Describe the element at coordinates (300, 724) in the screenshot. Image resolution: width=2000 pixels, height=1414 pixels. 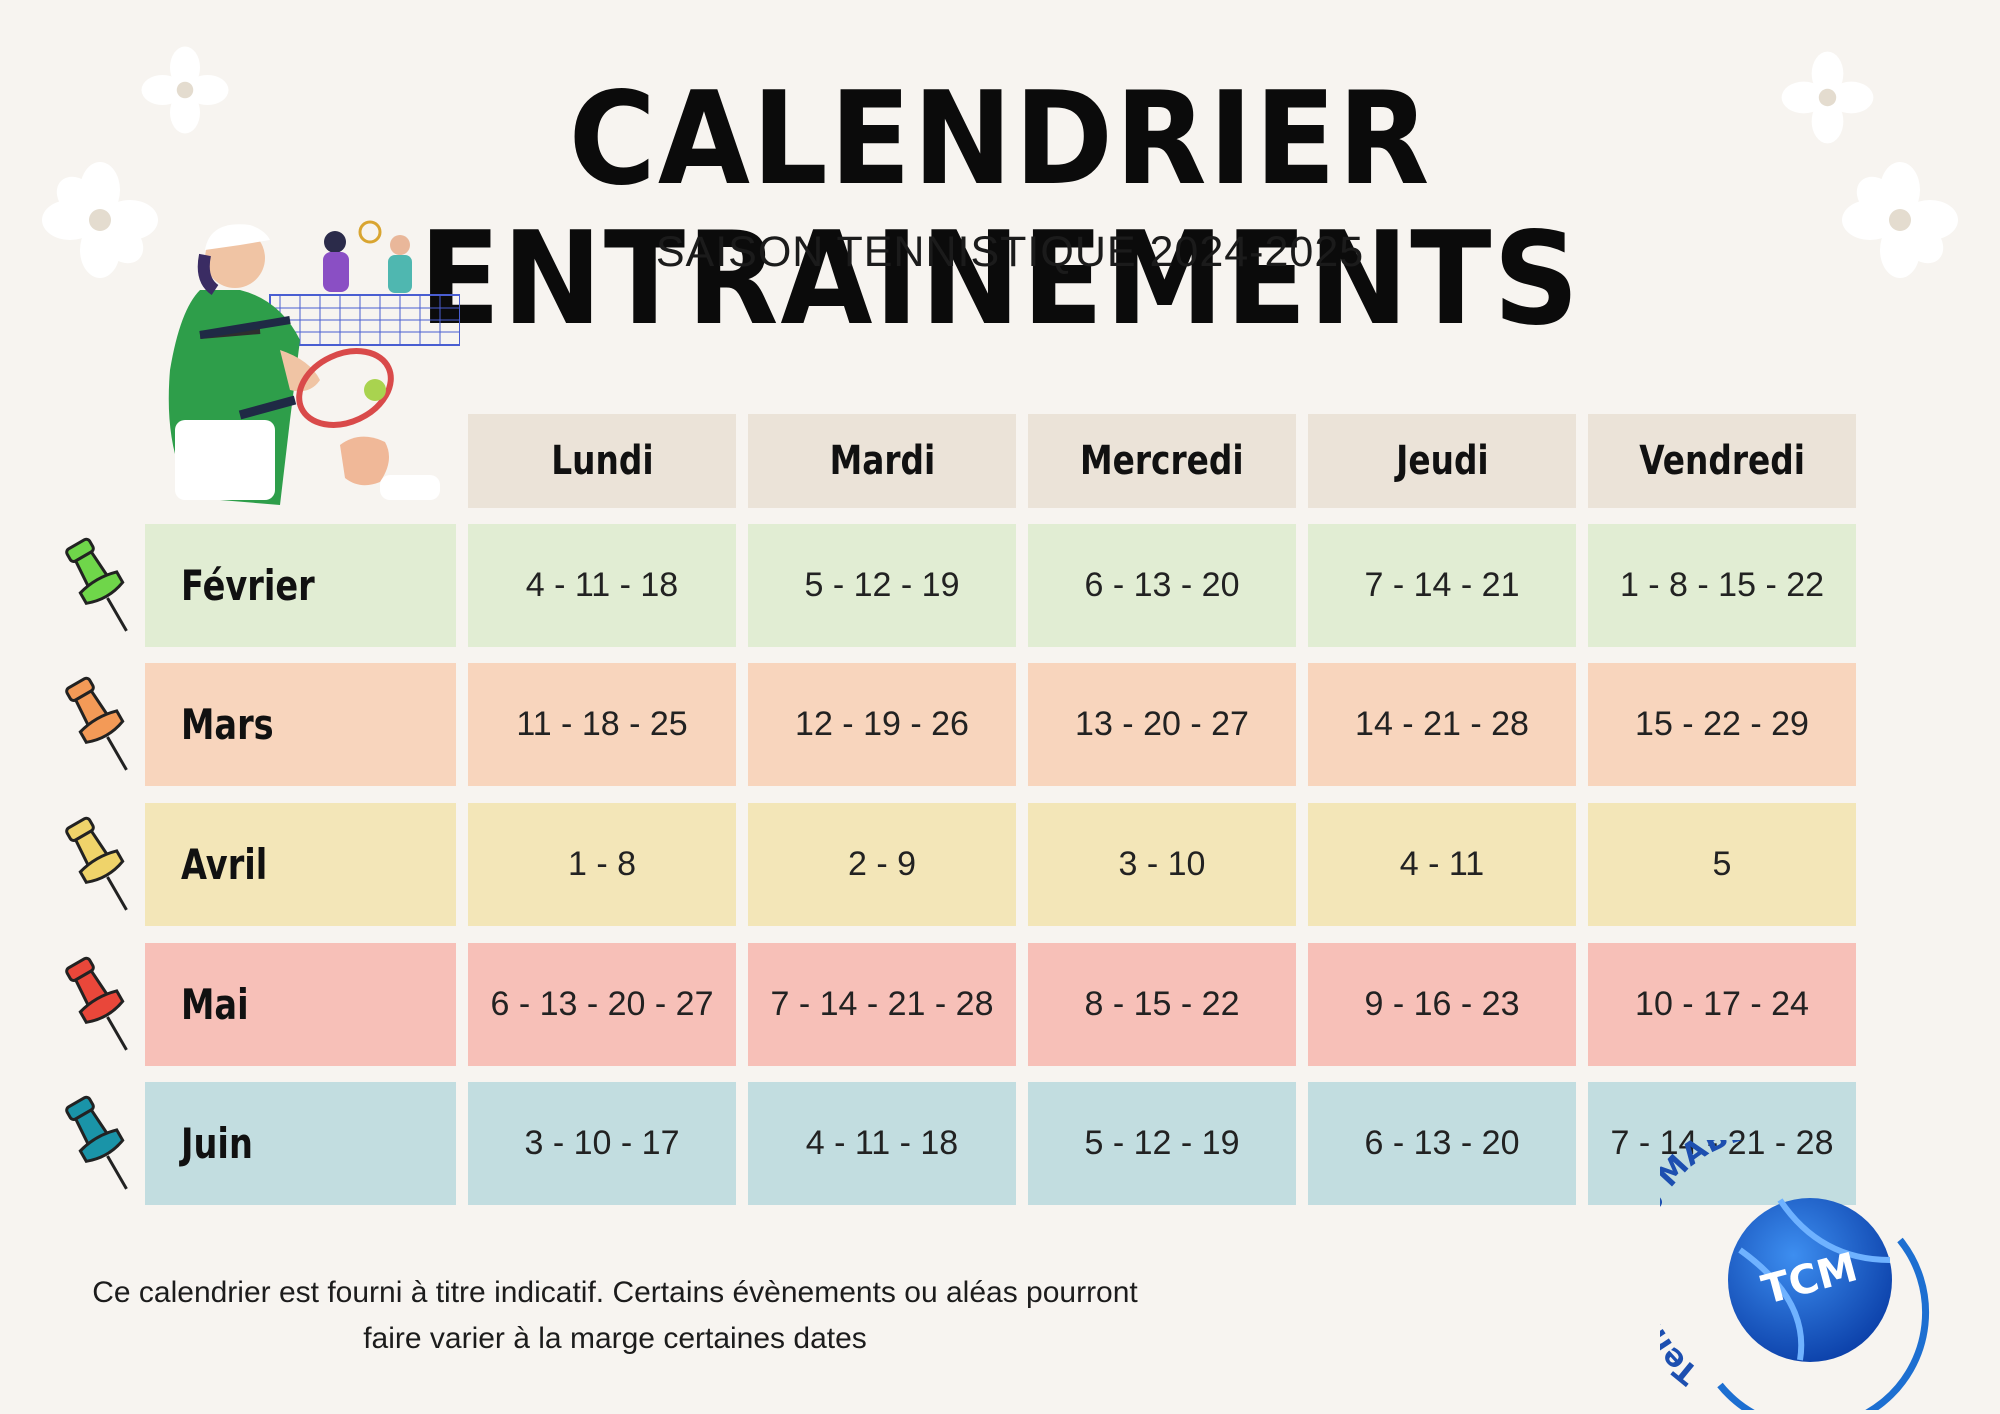
I see `month-label: Mars` at that location.